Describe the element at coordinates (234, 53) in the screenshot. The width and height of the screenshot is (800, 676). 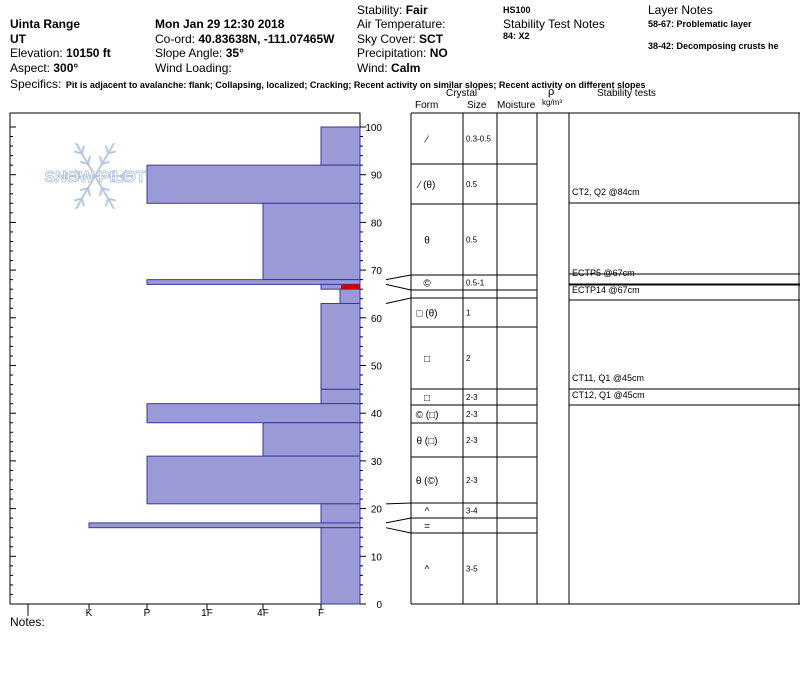
I see `slope-value: 35°` at that location.